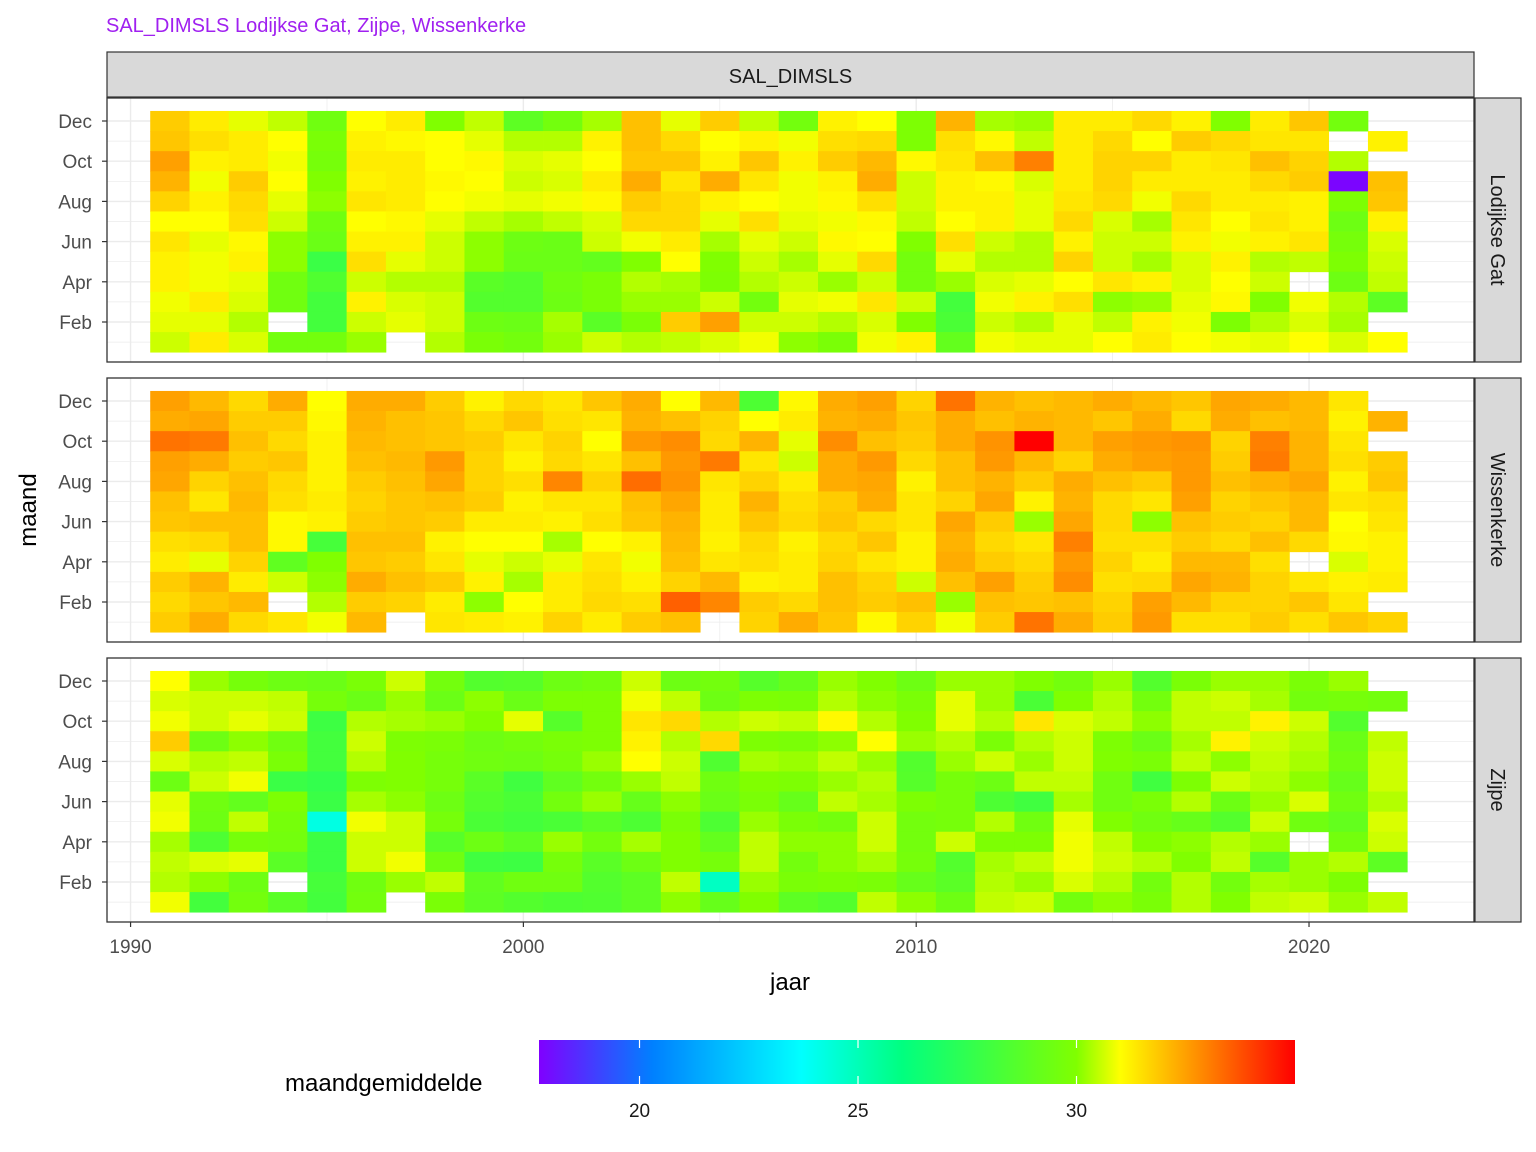 This screenshot has width=1536, height=1152. I want to click on facet-strip-top, so click(790, 74).